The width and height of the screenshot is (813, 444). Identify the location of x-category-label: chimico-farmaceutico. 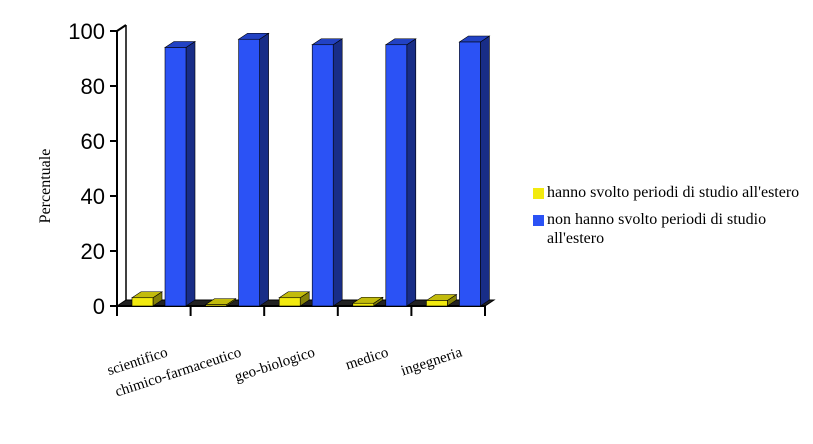
(178, 373).